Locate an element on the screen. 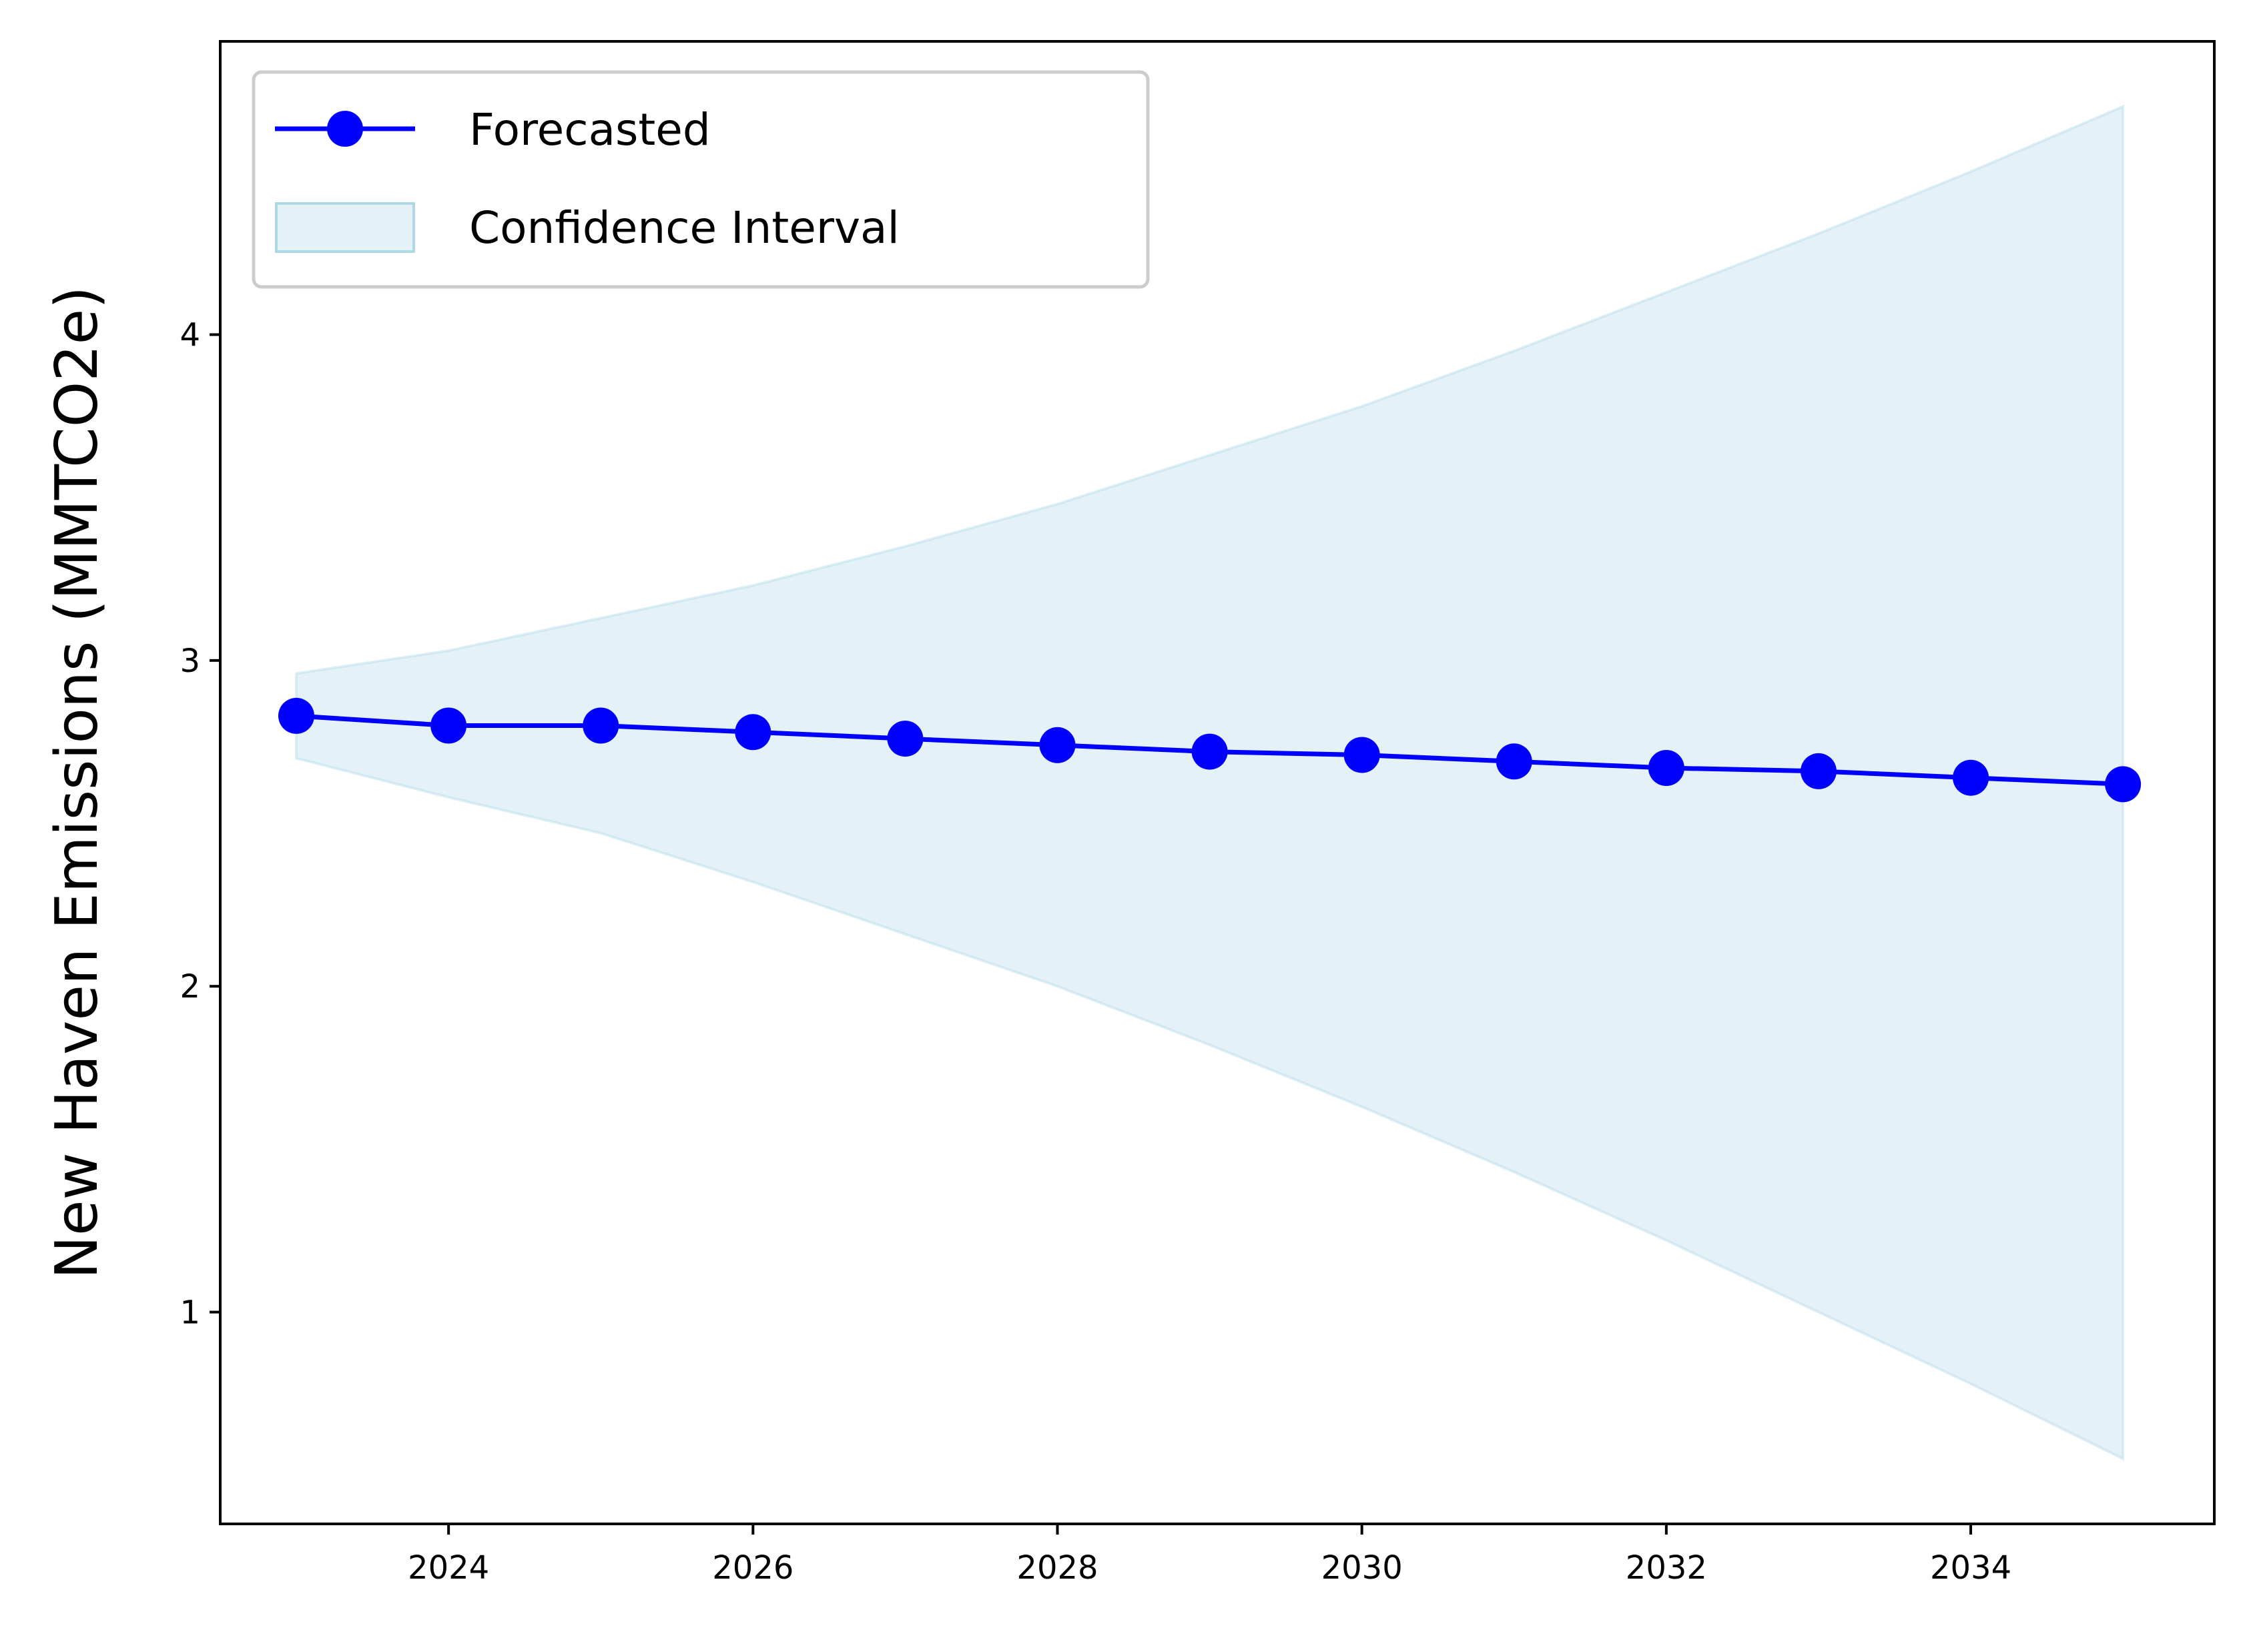 This screenshot has width=2243, height=1652. x-axis-ticks: 2024 2026 2028 2030 2032 2034 is located at coordinates (1209, 1555).